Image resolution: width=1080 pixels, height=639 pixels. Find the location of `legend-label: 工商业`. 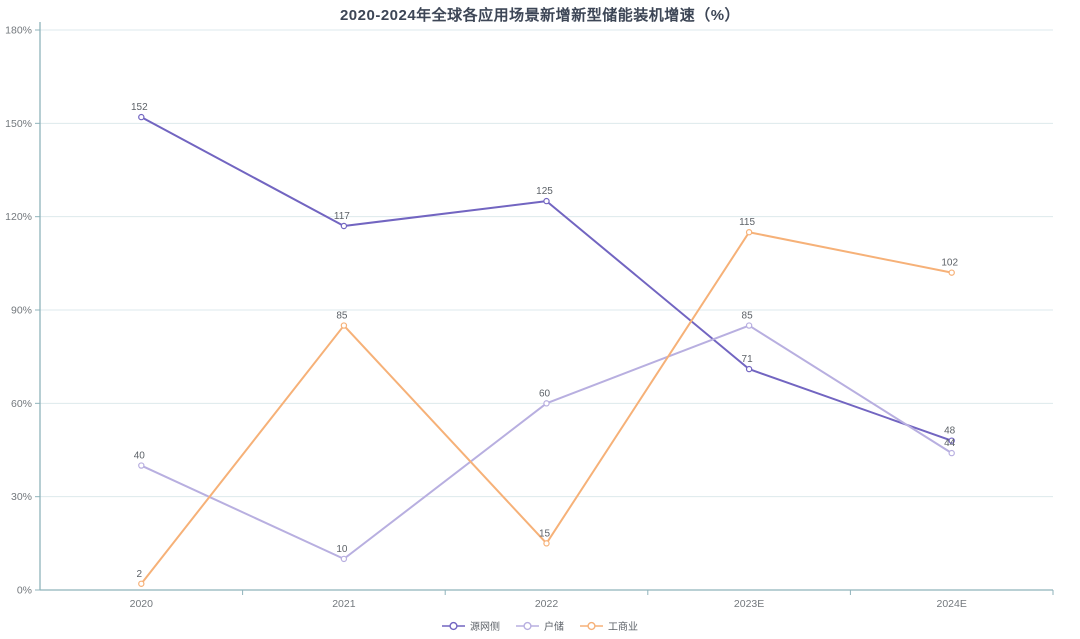

legend-label: 工商业 is located at coordinates (623, 627).